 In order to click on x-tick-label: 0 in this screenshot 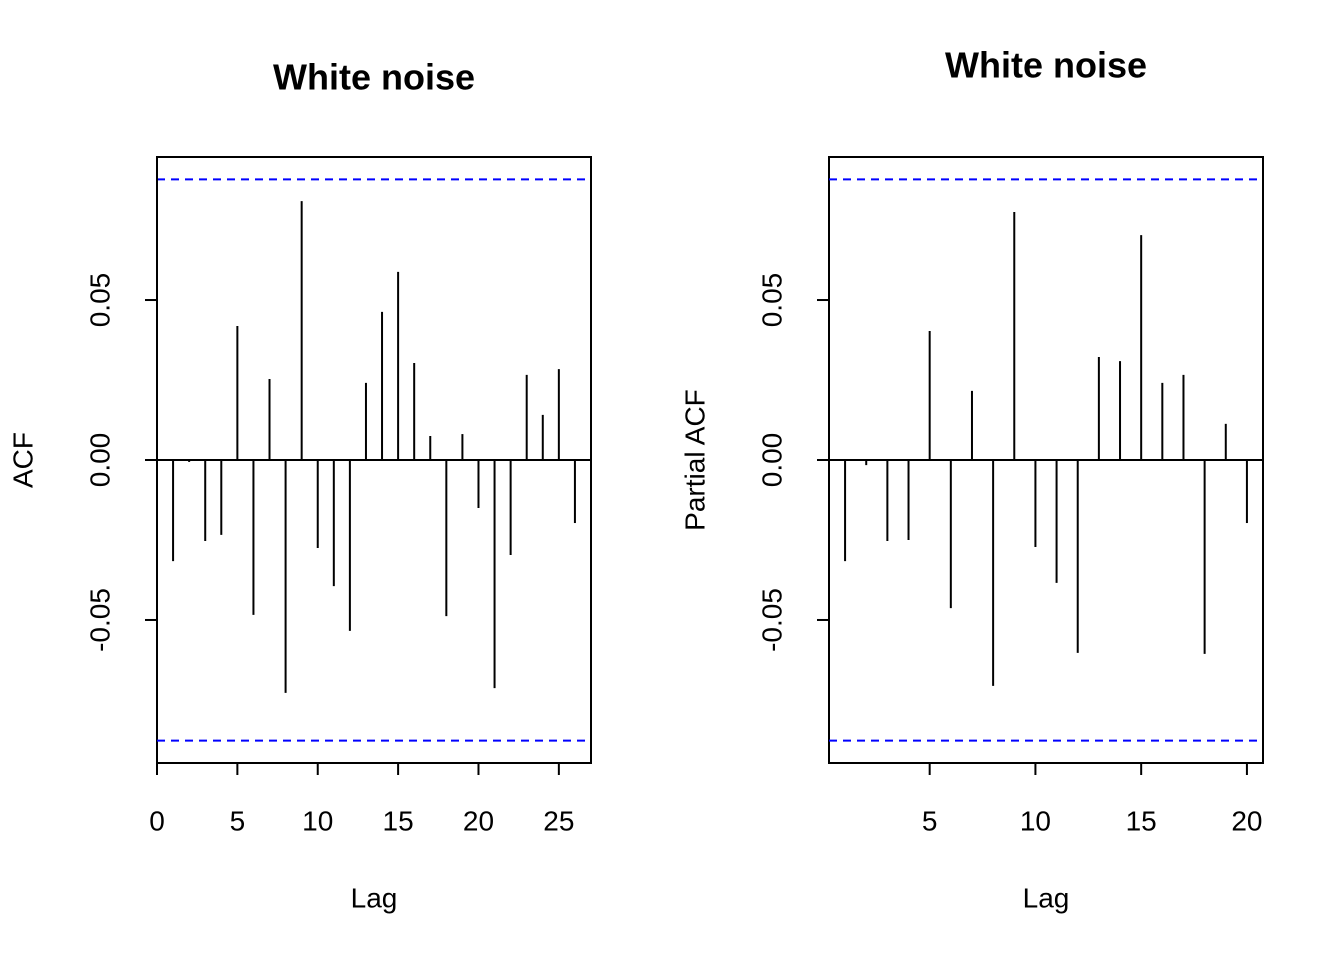, I will do `click(157, 820)`.